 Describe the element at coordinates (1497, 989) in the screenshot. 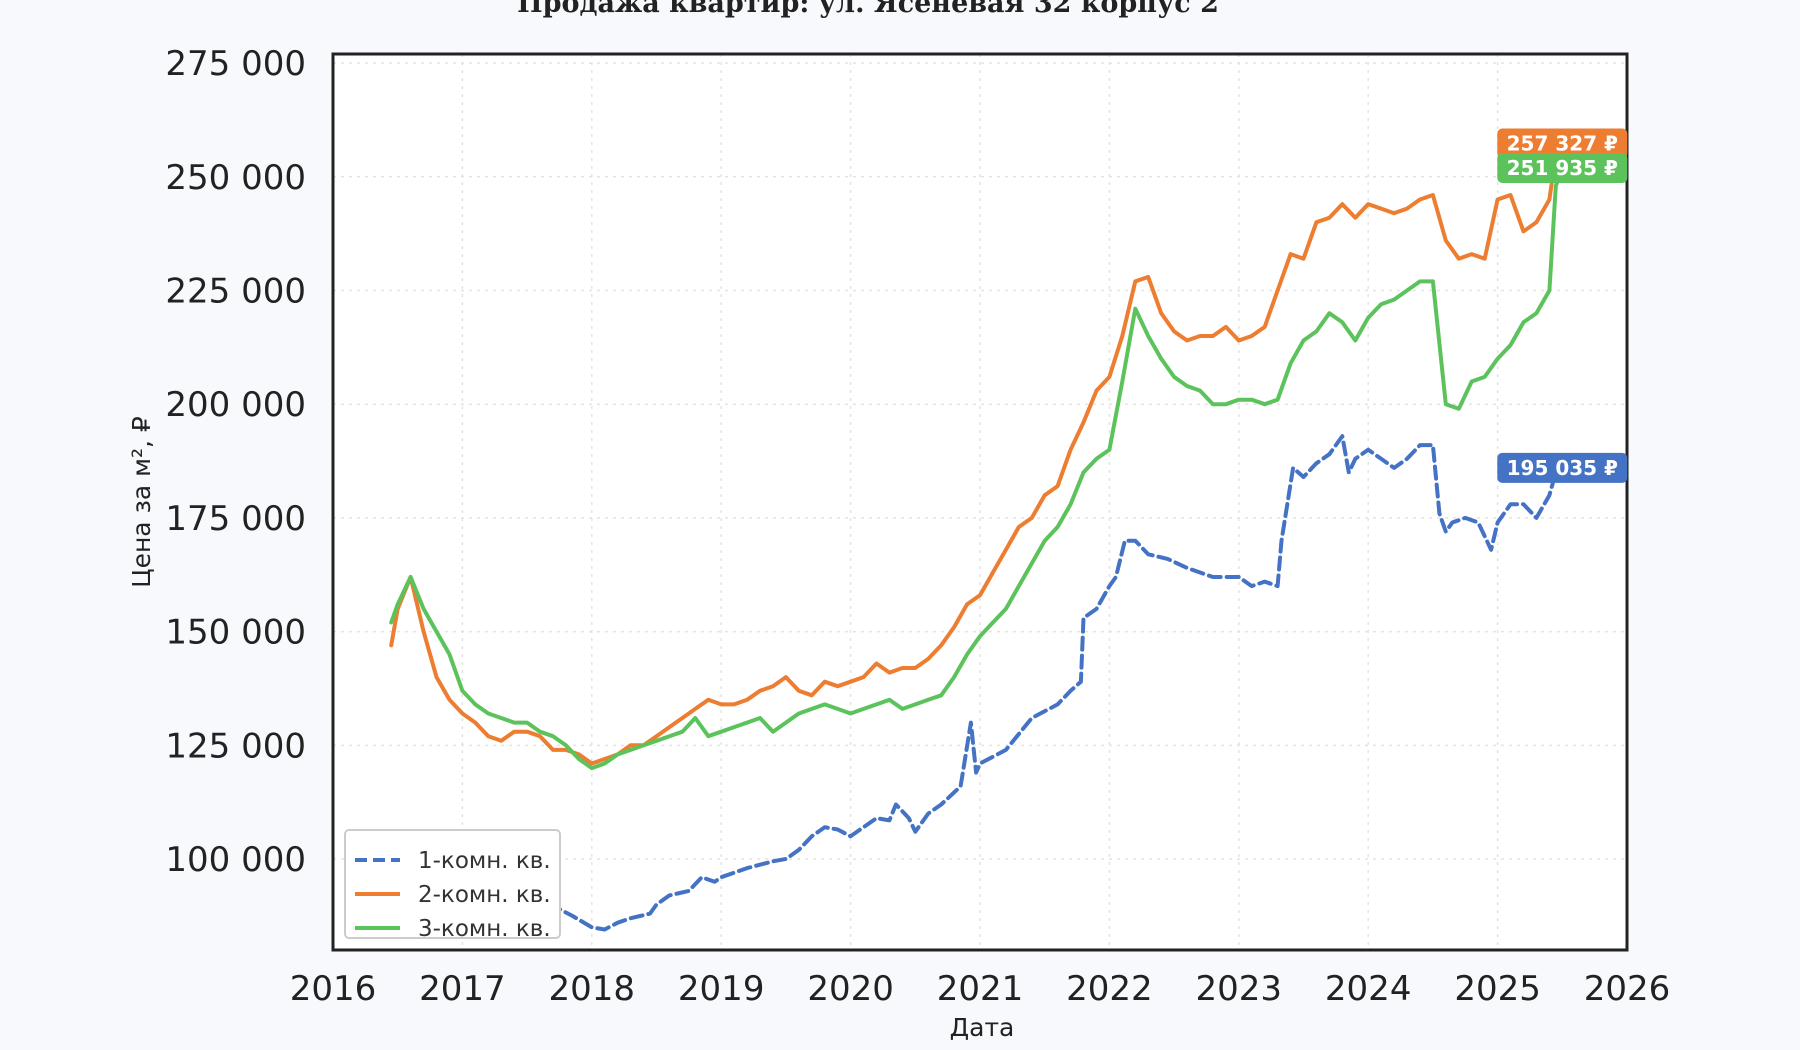

I see `x-tick-label: 2025` at that location.